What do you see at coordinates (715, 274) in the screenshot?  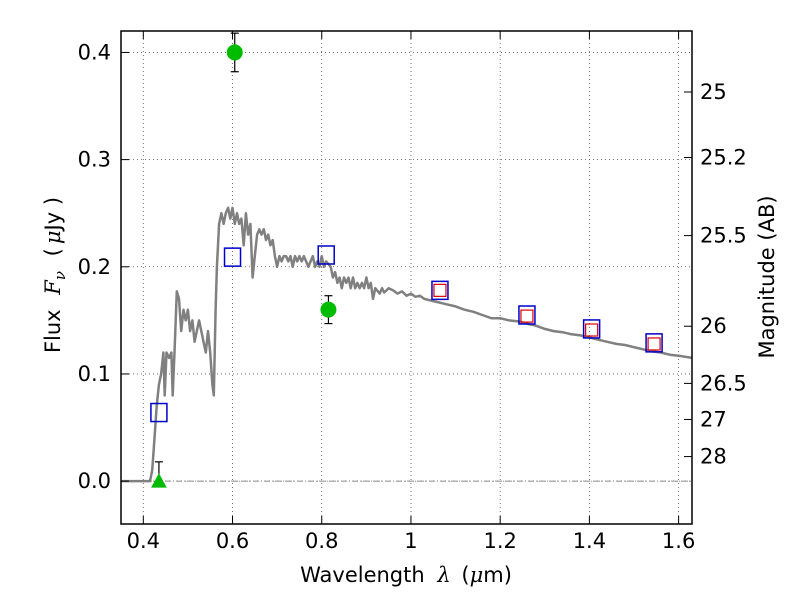 I see `right-axis-ticks: 25 25.2 25.5 26 26.5 27 28` at bounding box center [715, 274].